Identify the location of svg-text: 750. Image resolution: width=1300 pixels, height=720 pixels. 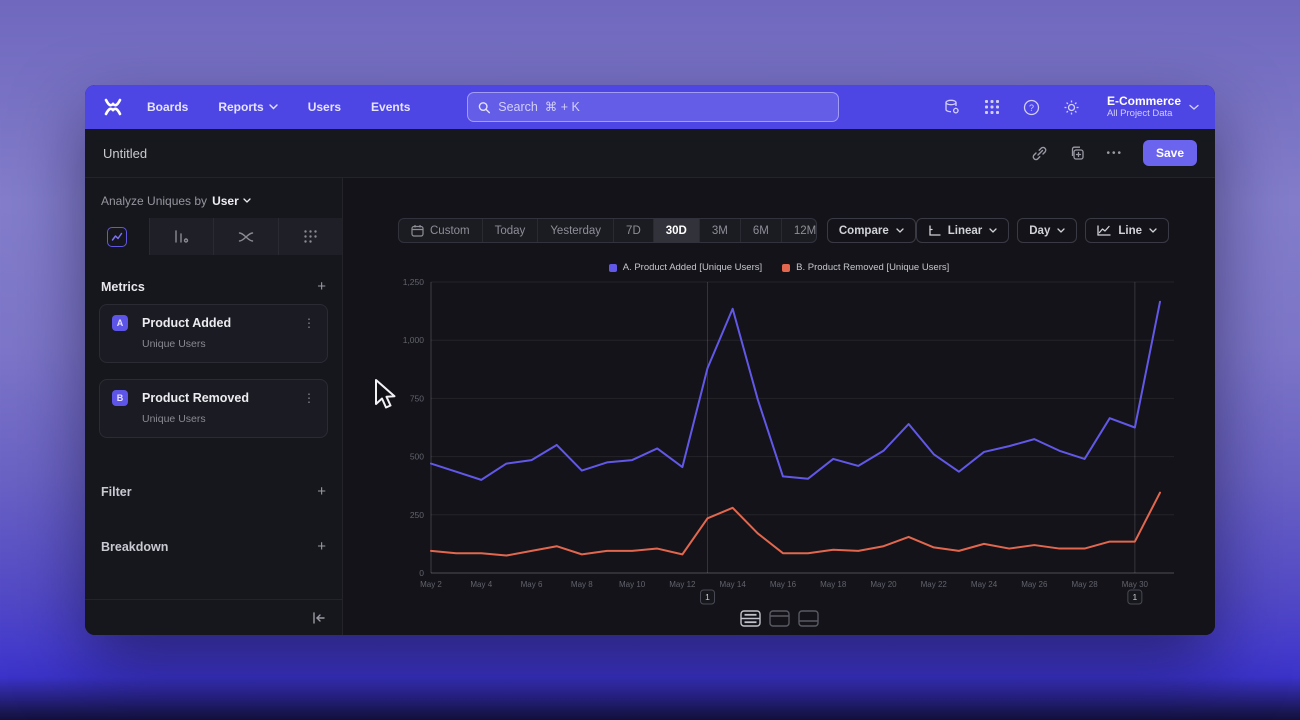
(417, 398).